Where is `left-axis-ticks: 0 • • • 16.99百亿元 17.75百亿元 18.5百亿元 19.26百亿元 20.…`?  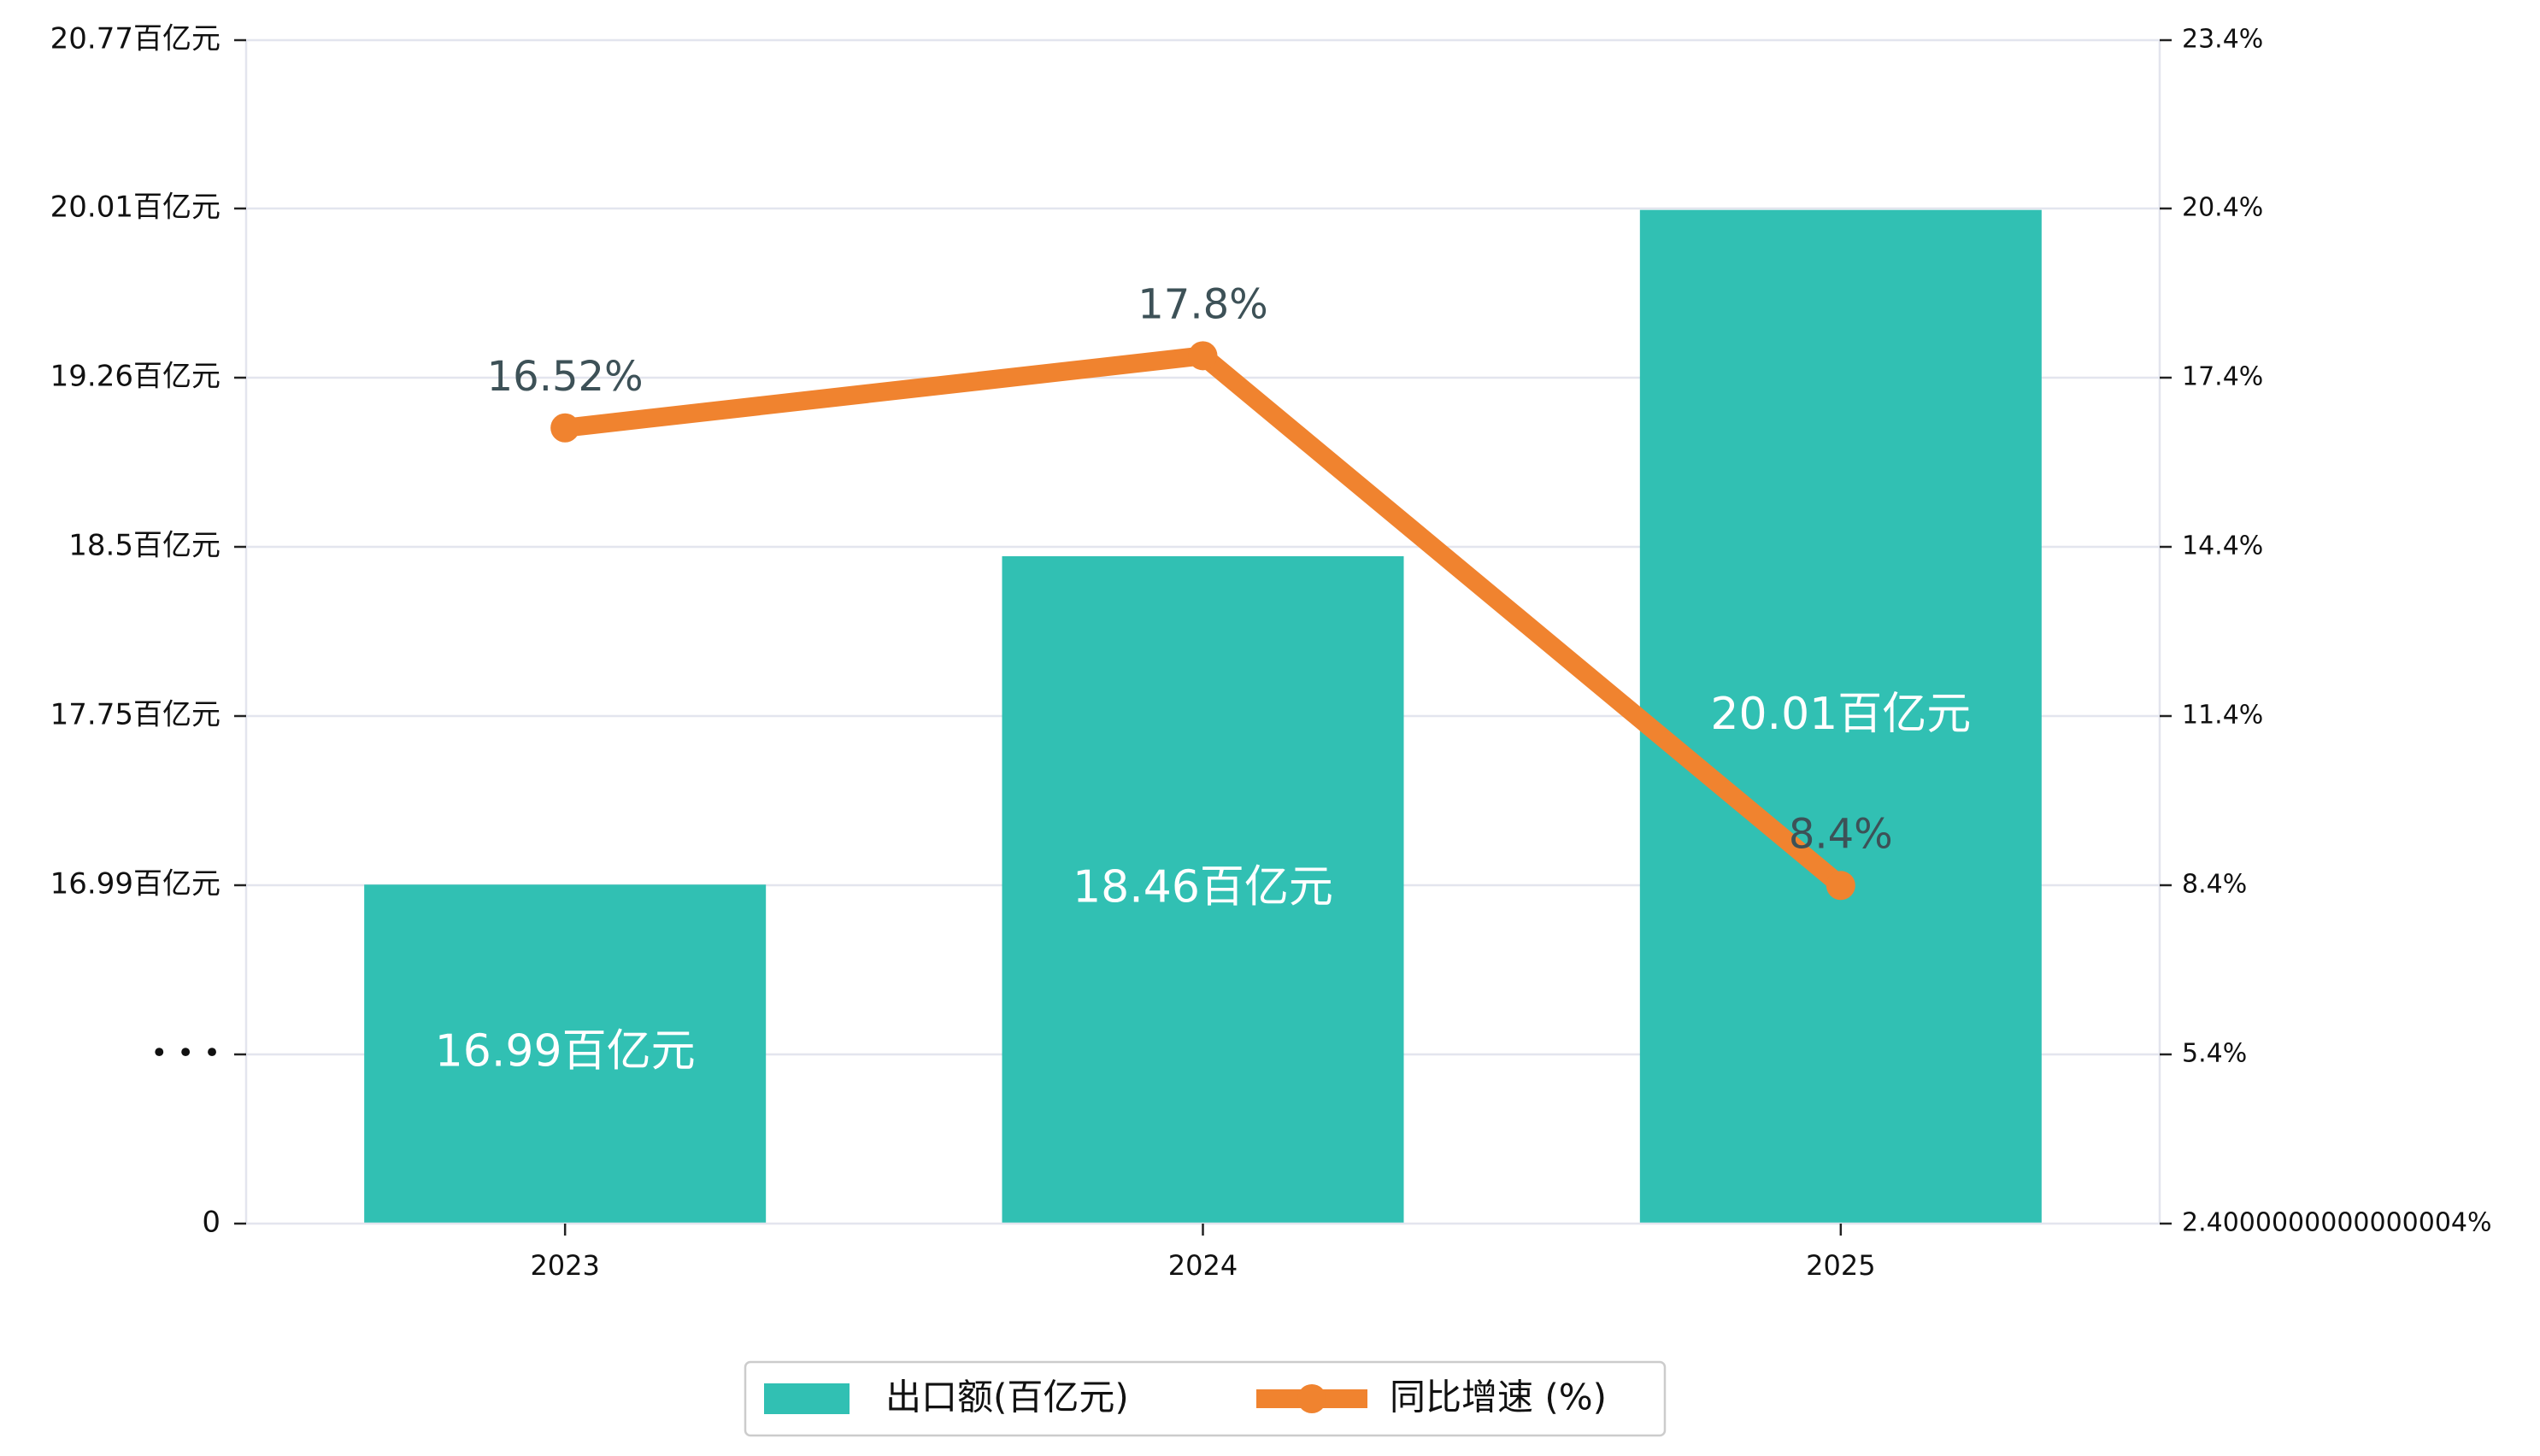
left-axis-ticks: 0 • • • 16.99百亿元 17.75百亿元 18.5百亿元 19.26百亿元 20.… is located at coordinates (148, 631).